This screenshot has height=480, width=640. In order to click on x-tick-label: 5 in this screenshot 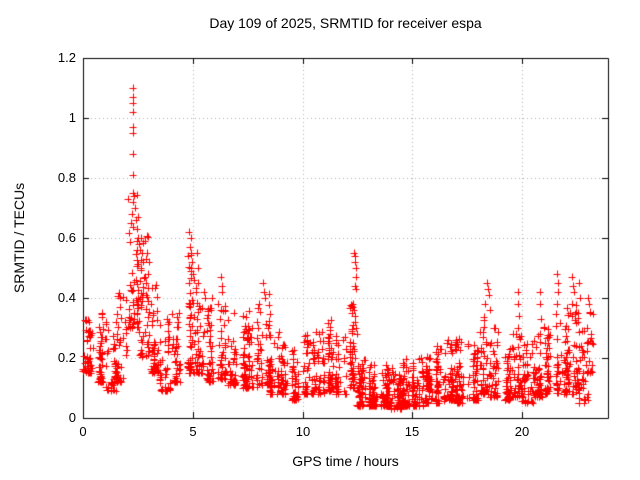, I will do `click(193, 431)`.